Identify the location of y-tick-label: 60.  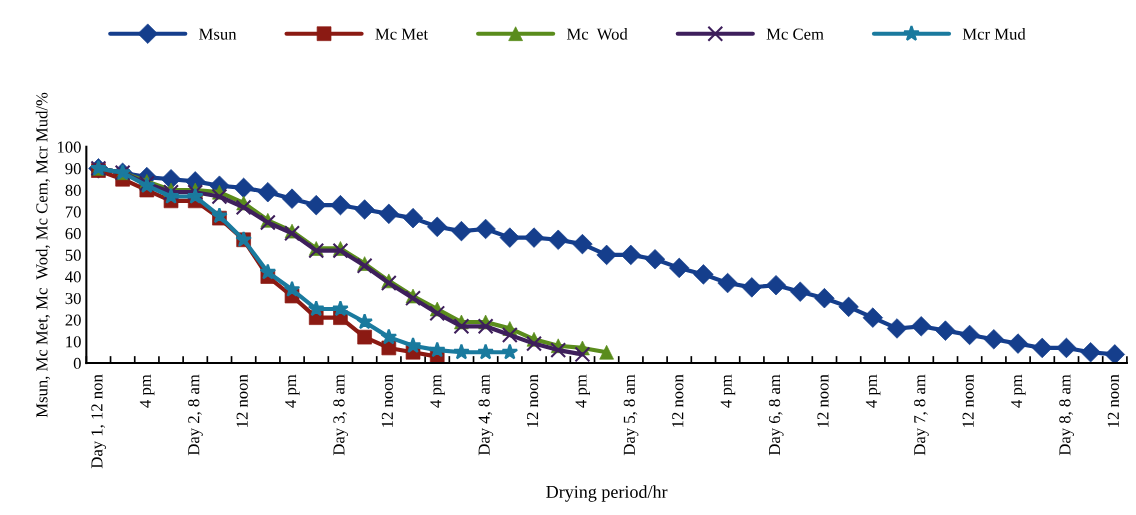
(73, 233).